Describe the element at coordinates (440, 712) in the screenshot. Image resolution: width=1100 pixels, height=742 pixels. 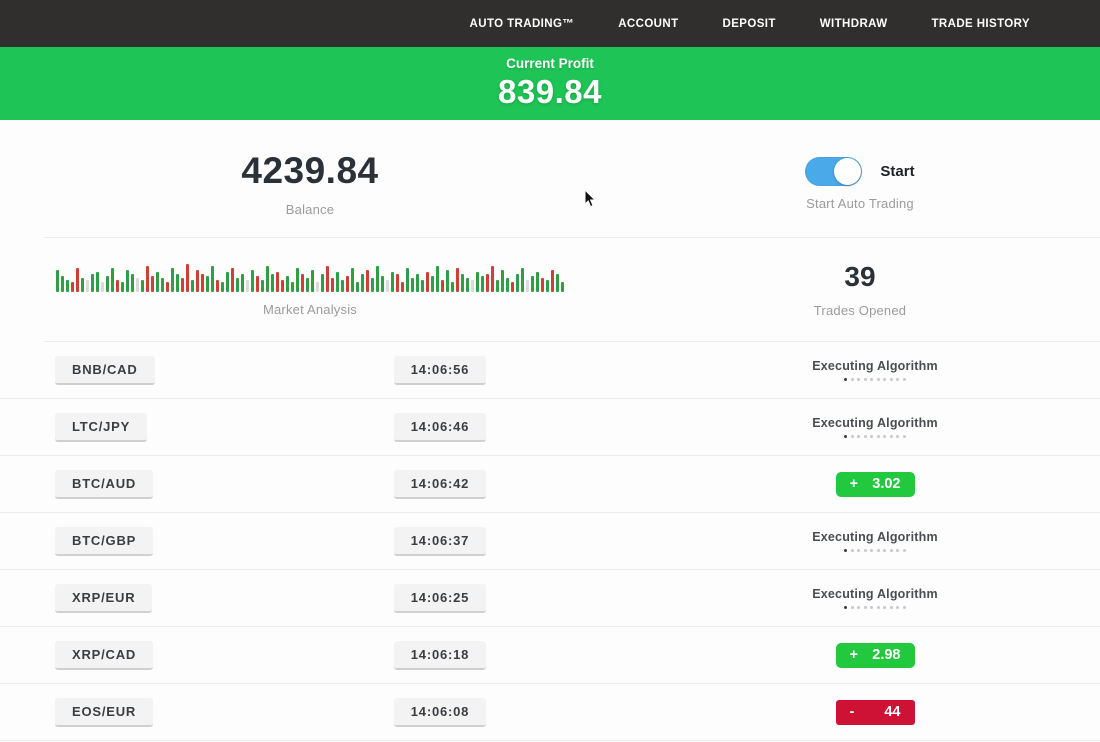
I see `time-pill: 14:06:08` at that location.